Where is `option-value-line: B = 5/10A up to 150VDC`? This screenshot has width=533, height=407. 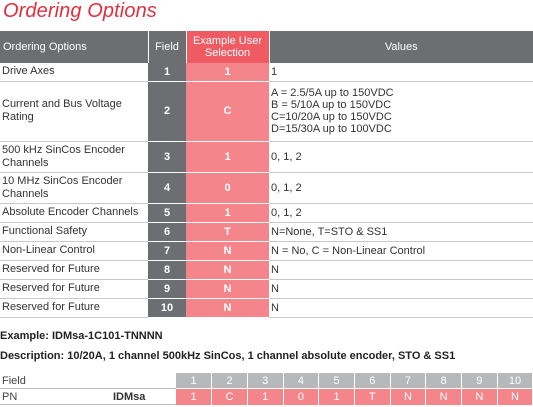 option-value-line: B = 5/10A up to 150VDC is located at coordinates (331, 105).